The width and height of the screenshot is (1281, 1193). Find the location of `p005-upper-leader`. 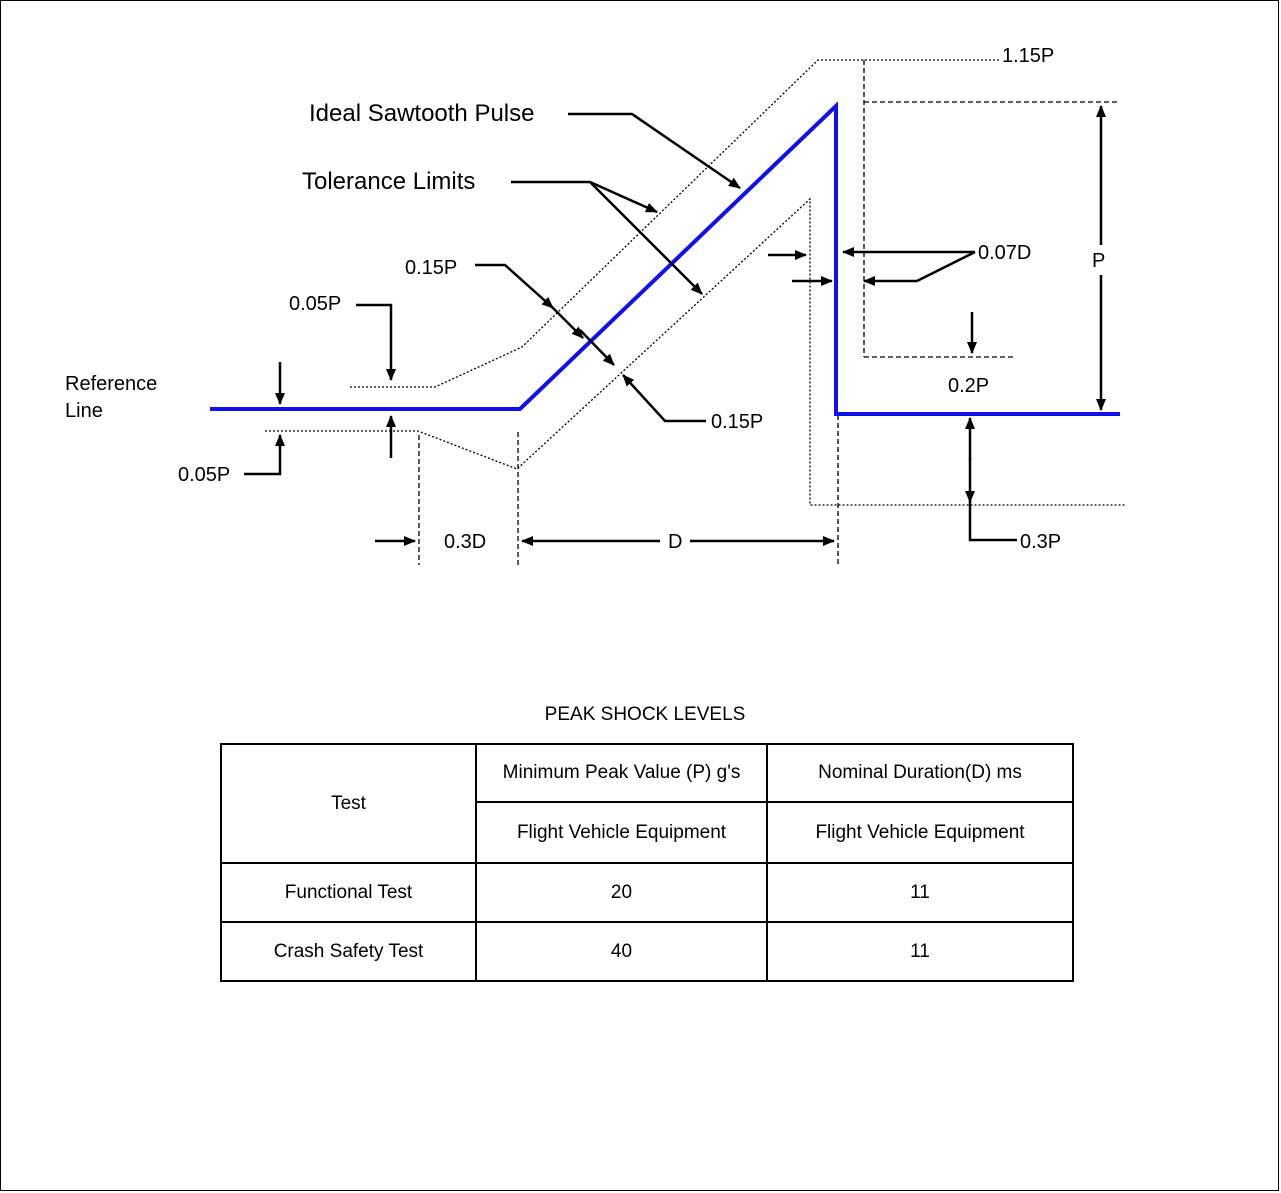

p005-upper-leader is located at coordinates (376, 342).